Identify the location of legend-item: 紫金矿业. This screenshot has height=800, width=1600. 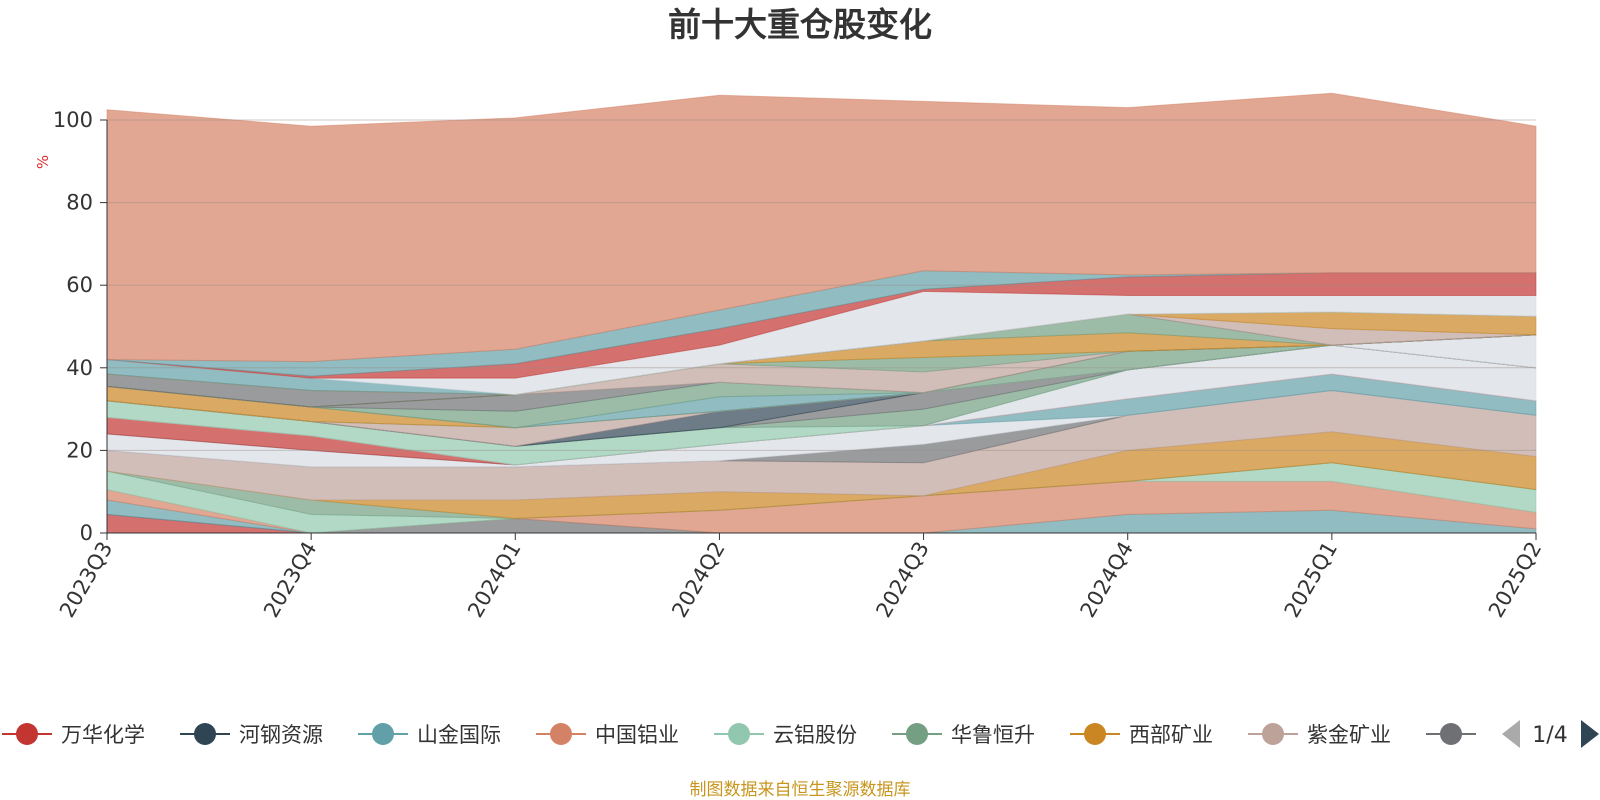
(1319, 735).